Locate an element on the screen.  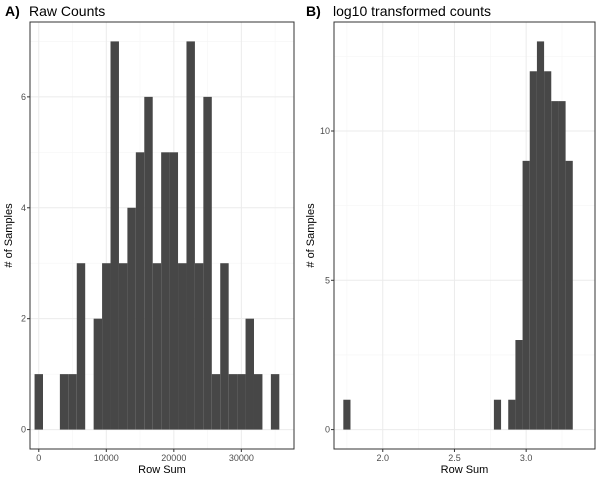
b-x-tick-label: 2.5 is located at coordinates (454, 458).